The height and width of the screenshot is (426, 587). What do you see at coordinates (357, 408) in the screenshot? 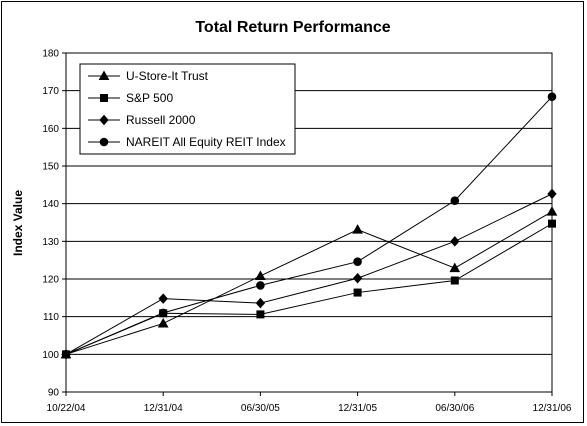
I see `x-tick-label: 12/31/05` at bounding box center [357, 408].